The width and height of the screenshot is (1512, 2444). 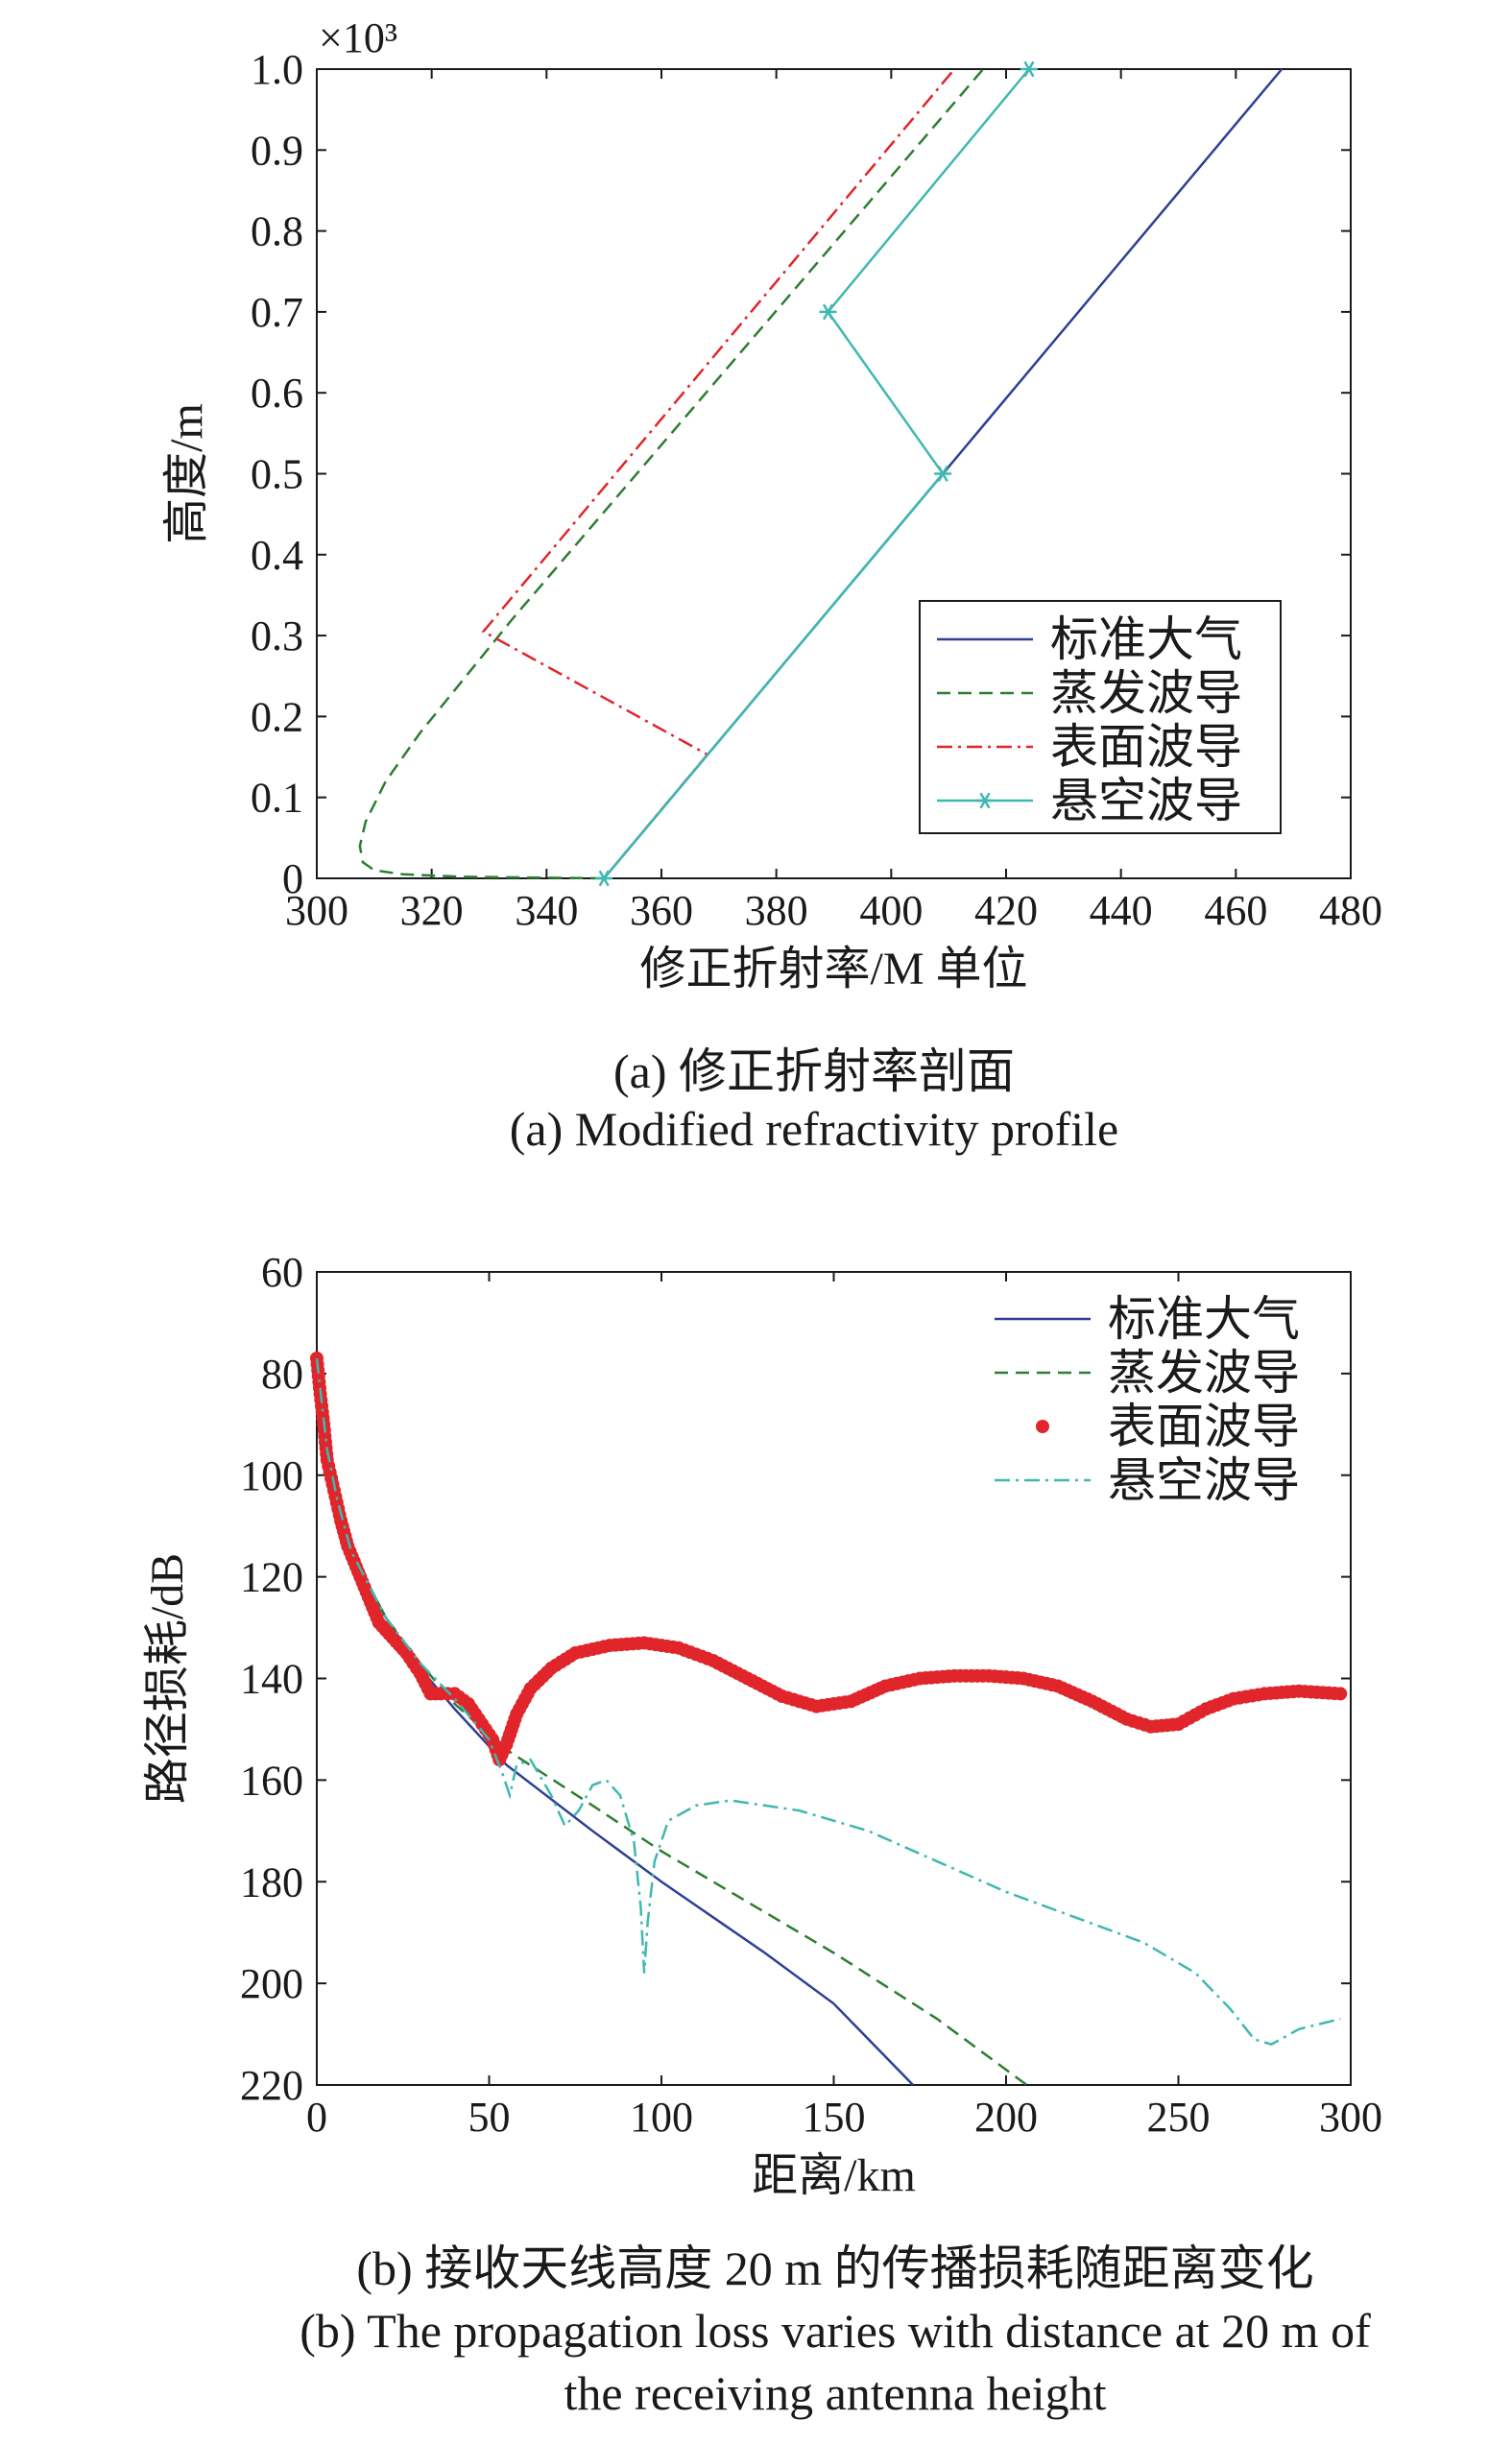 I want to click on y-tick-label: 220, so click(x=271, y=2085).